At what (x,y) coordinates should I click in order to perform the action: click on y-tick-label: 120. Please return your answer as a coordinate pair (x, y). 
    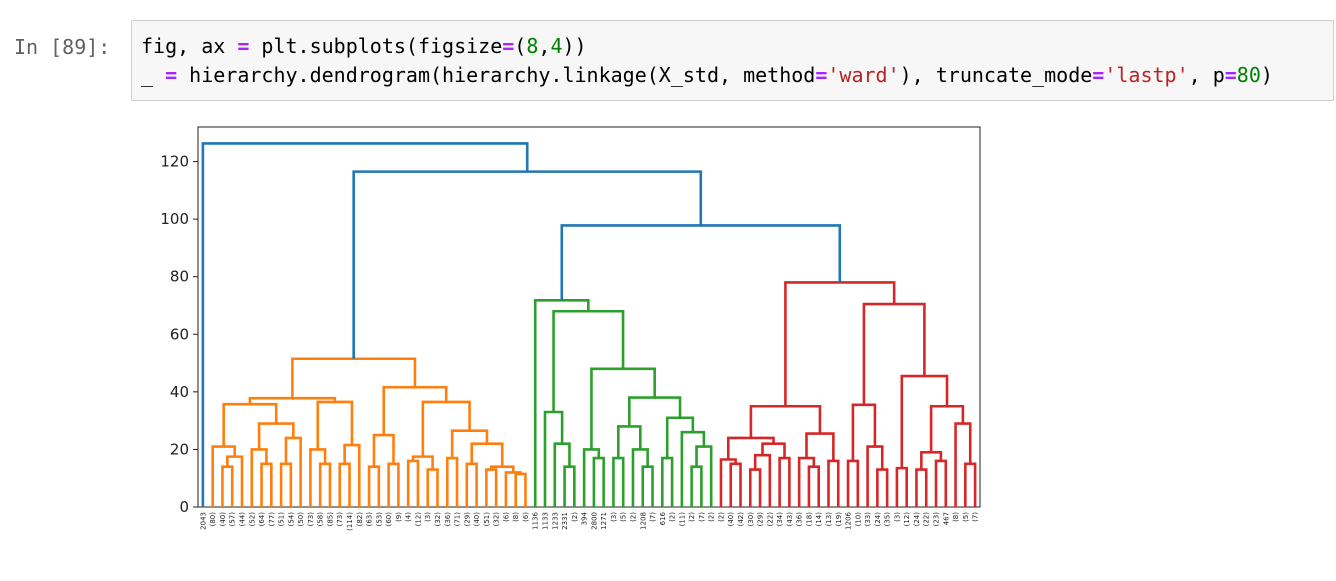
    Looking at the image, I should click on (174, 162).